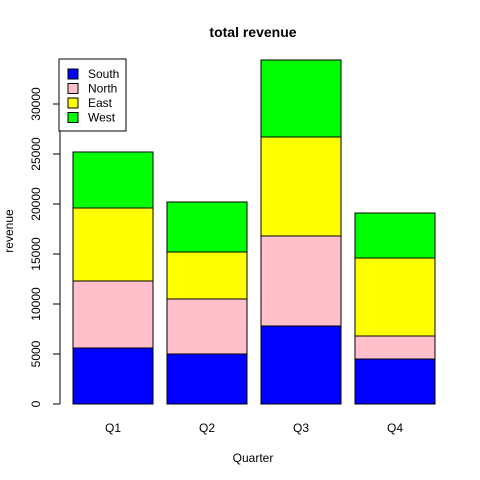  I want to click on bar-segment-north-q3, so click(301, 281).